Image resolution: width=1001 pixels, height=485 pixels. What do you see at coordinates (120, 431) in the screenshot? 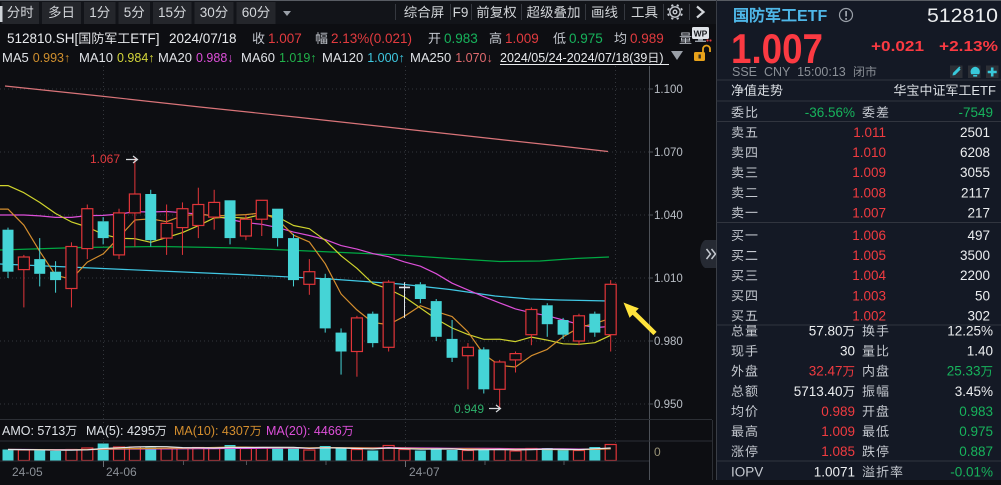
I see `svg-text: MA(5): 4295` at bounding box center [120, 431].